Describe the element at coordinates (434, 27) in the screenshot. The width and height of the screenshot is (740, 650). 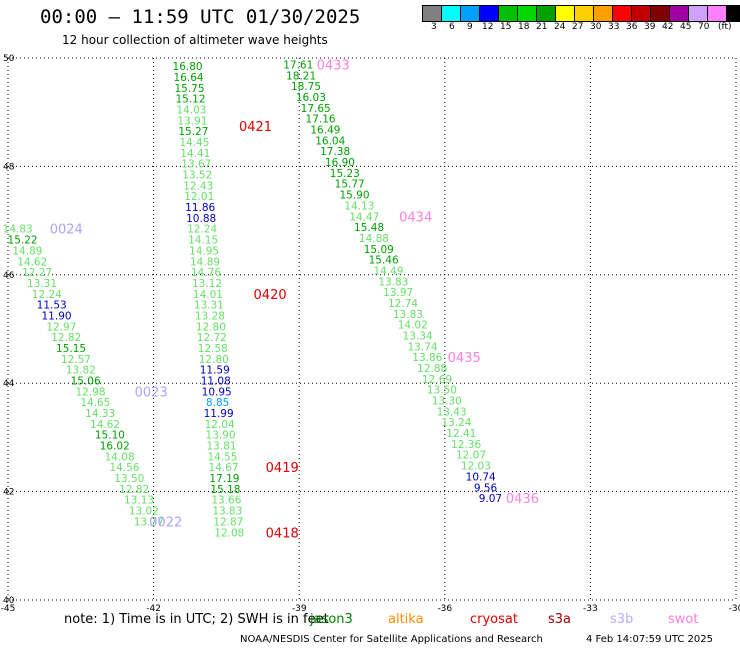
I see `legend-label: 3` at that location.